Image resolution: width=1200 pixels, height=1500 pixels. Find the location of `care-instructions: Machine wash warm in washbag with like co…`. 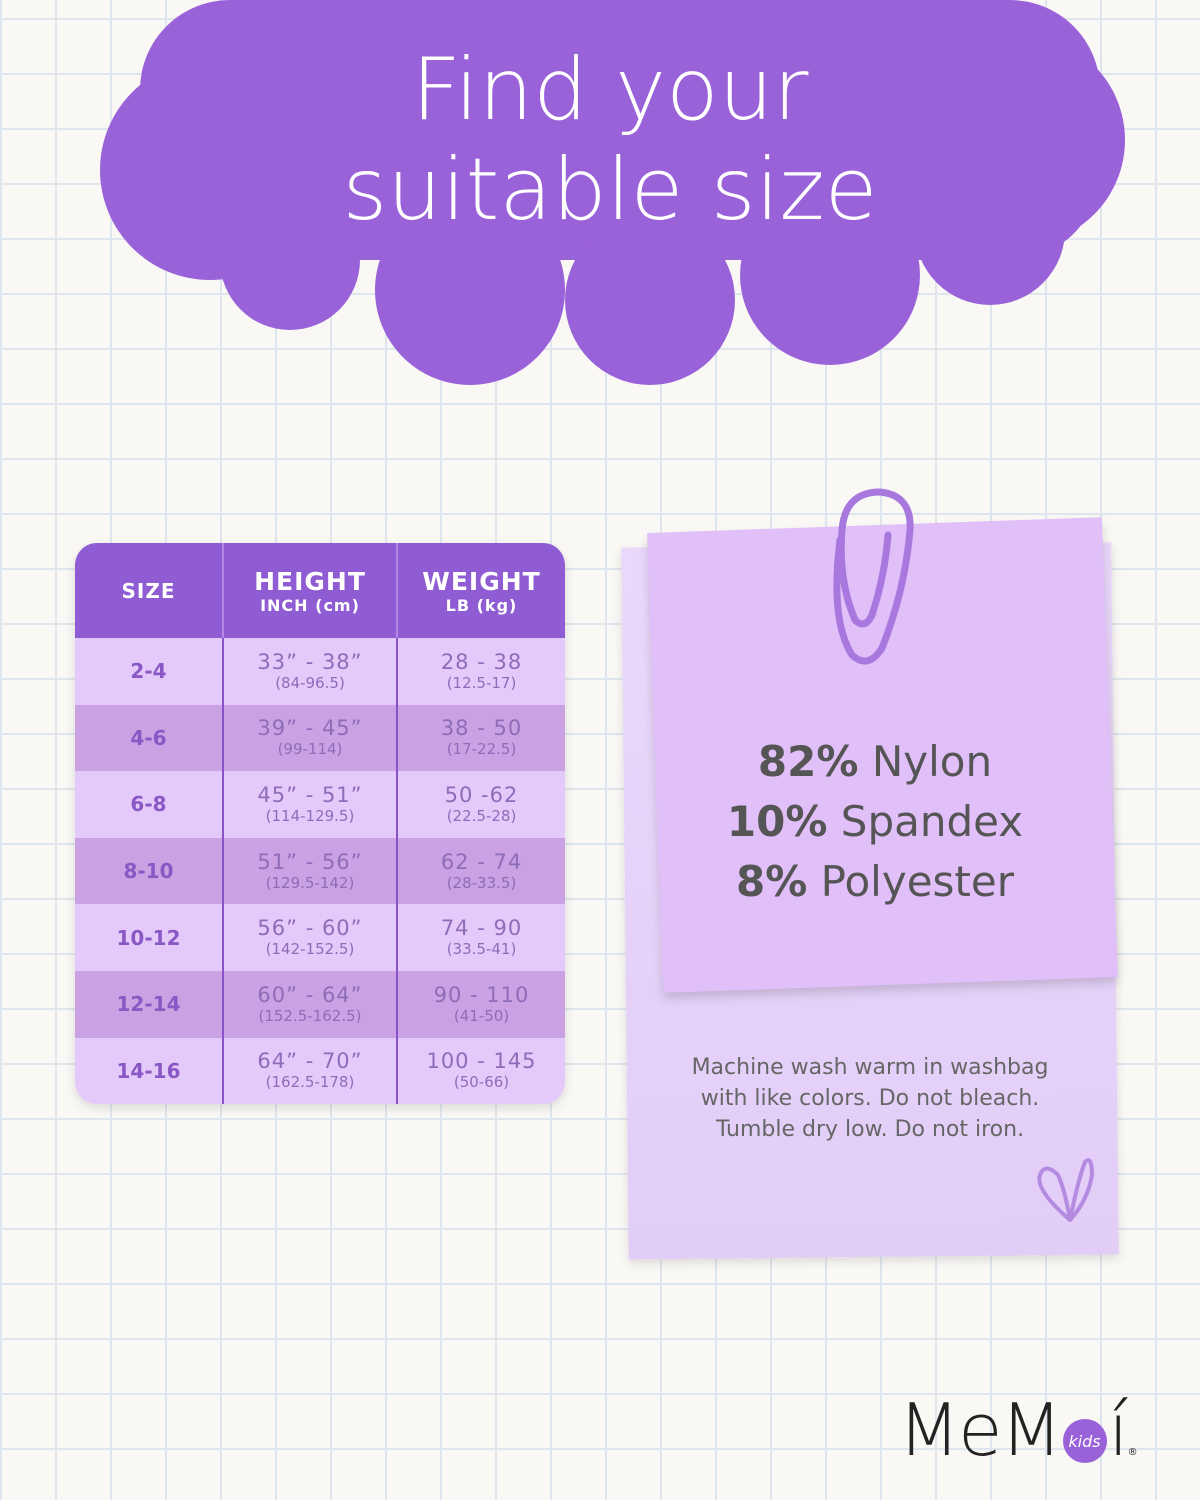

care-instructions: Machine wash warm in washbag with like co… is located at coordinates (870, 1098).